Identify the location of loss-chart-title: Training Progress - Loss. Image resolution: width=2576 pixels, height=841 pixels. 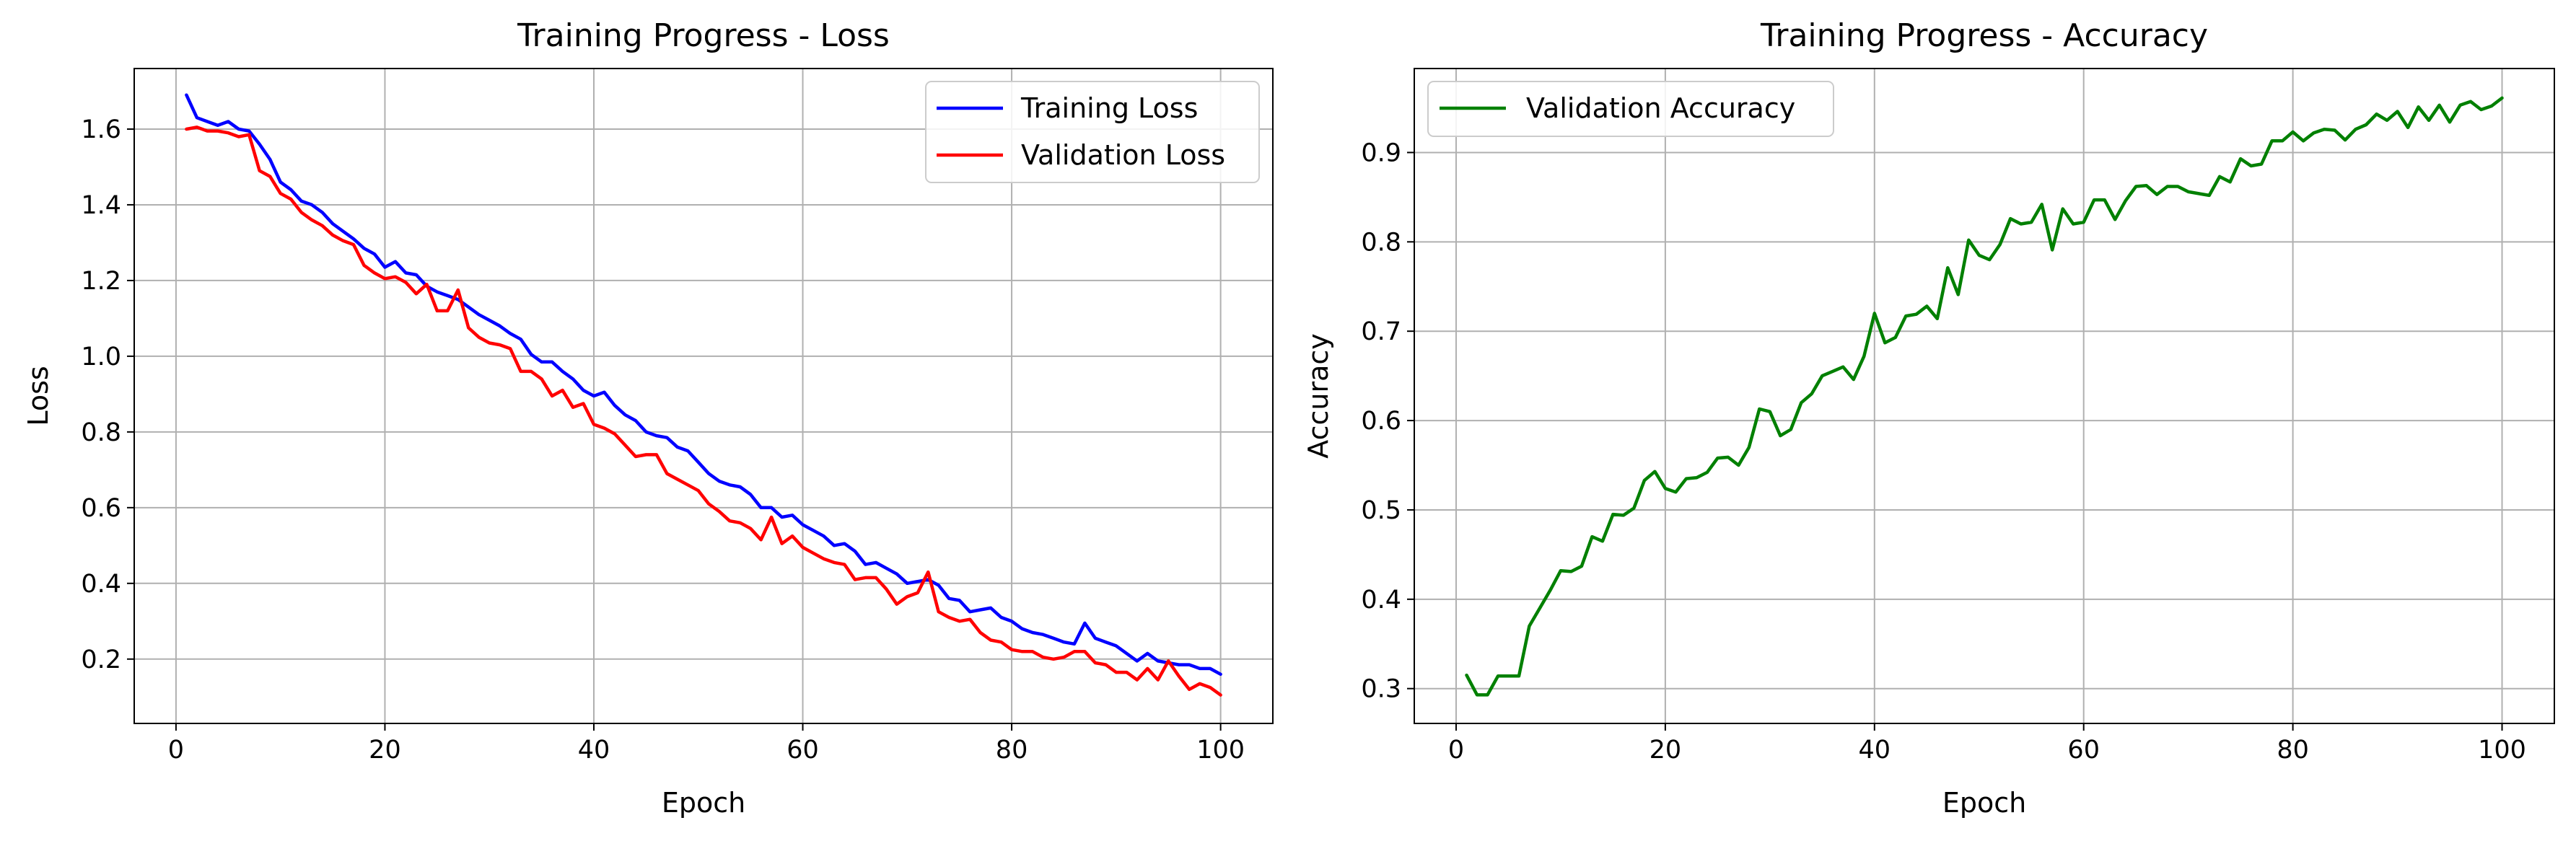
(703, 35).